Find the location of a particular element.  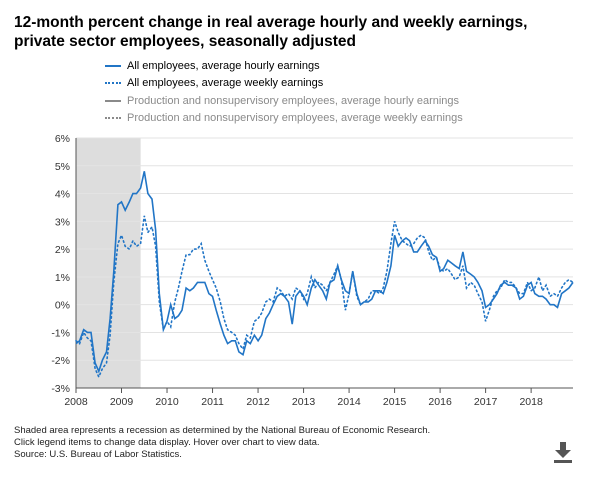

x-tick-label: 2017 is located at coordinates (486, 402).